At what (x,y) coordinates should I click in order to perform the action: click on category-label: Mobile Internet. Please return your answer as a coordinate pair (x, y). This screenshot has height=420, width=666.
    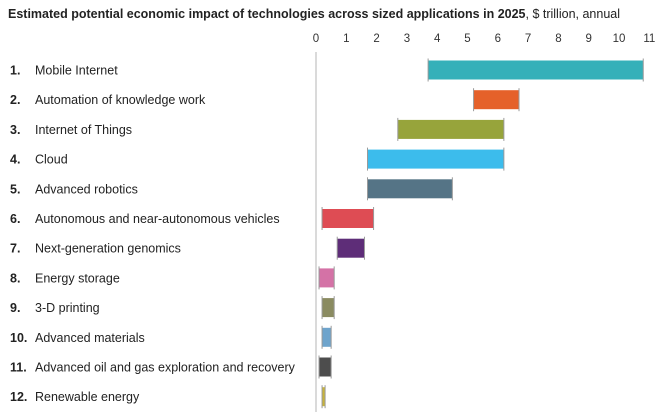
    Looking at the image, I should click on (76, 71).